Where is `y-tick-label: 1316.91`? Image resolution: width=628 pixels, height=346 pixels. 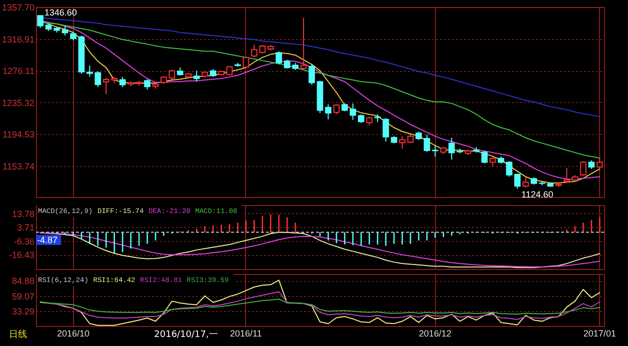 y-tick-label: 1316.91 is located at coordinates (18, 39).